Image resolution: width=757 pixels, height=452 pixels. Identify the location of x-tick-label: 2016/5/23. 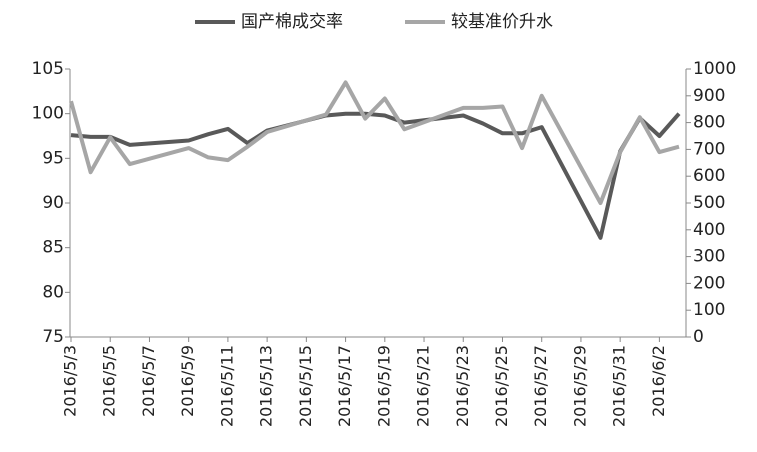
(462, 386).